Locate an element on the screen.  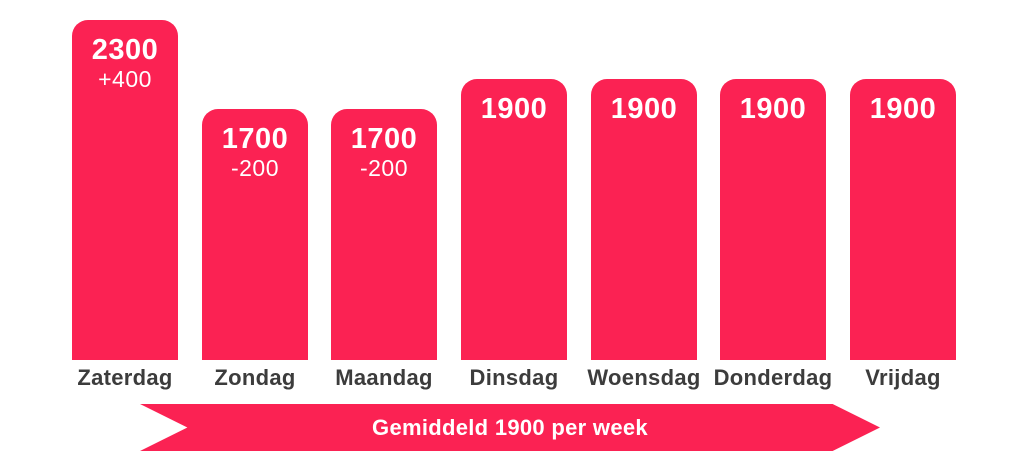
average-banner-label: Gemiddeld 1900 per week is located at coordinates (510, 427).